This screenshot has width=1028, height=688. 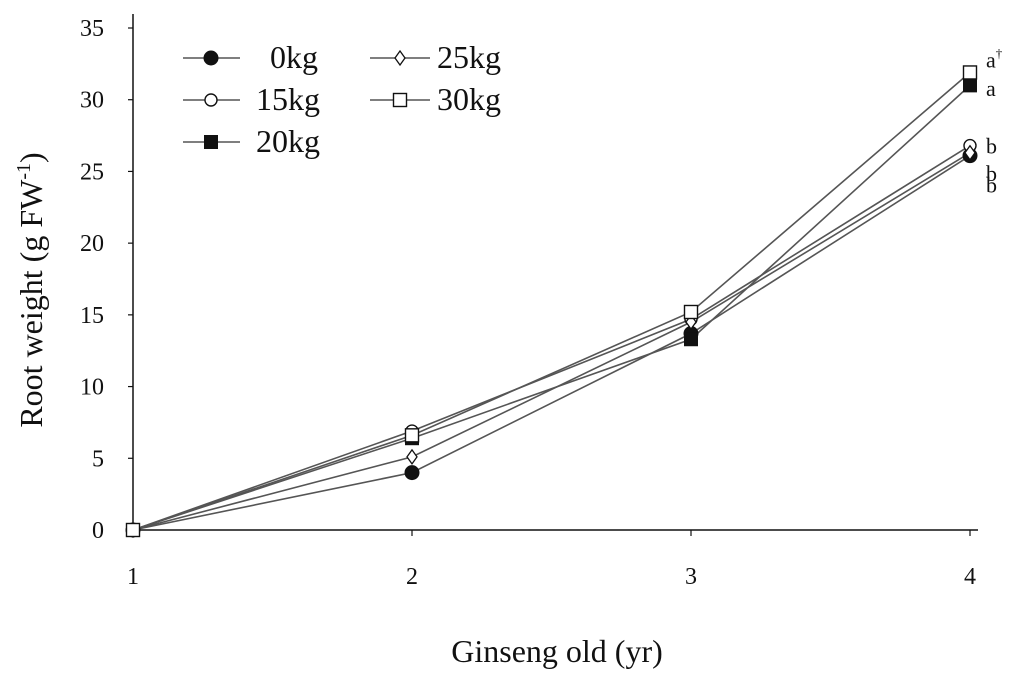 I want to click on y-axis-title-close: ), so click(x=31, y=157).